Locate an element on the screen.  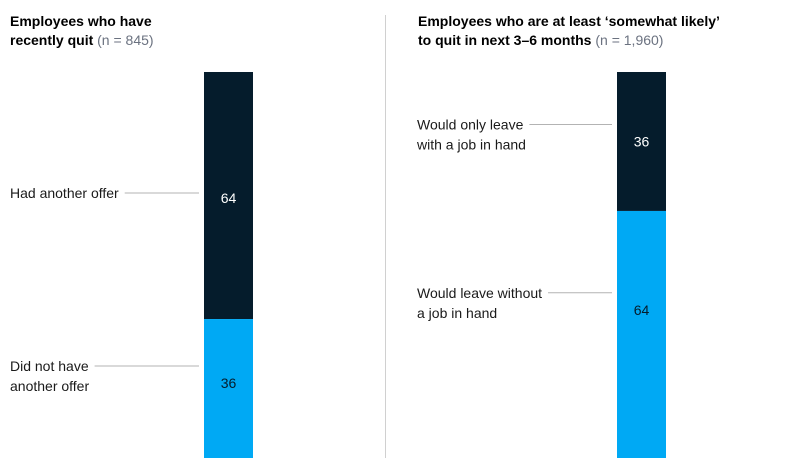
left-value-label-2: 36 is located at coordinates (229, 383).